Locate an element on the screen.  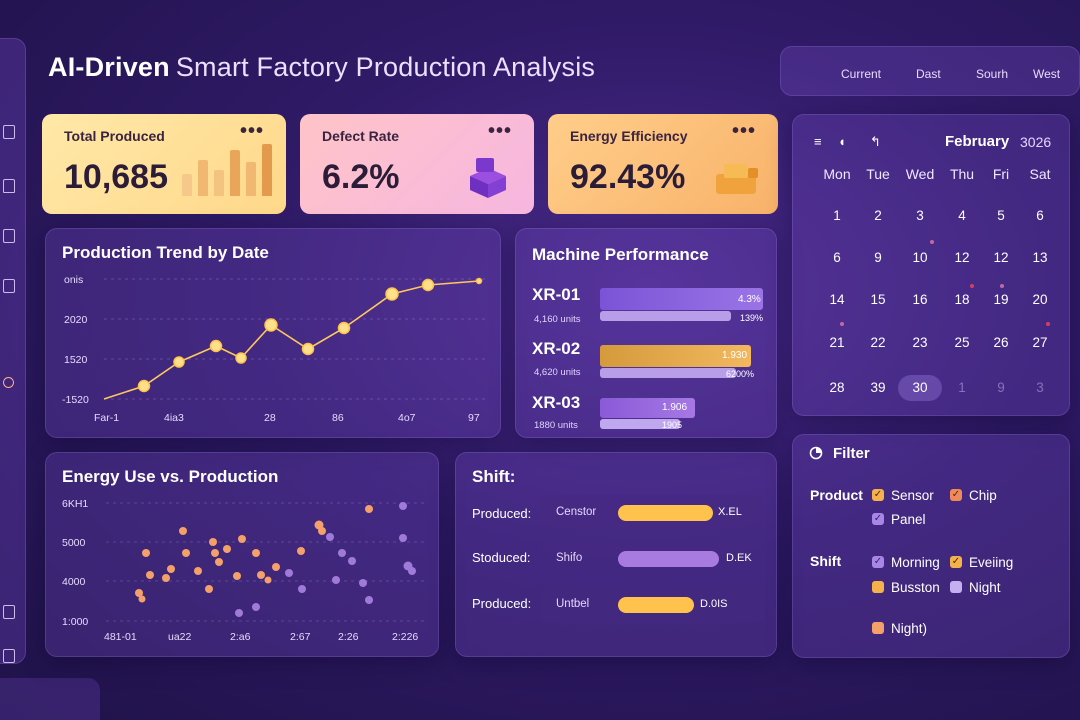
view-toggle-icon: ◖ is located at coordinates (842, 141).